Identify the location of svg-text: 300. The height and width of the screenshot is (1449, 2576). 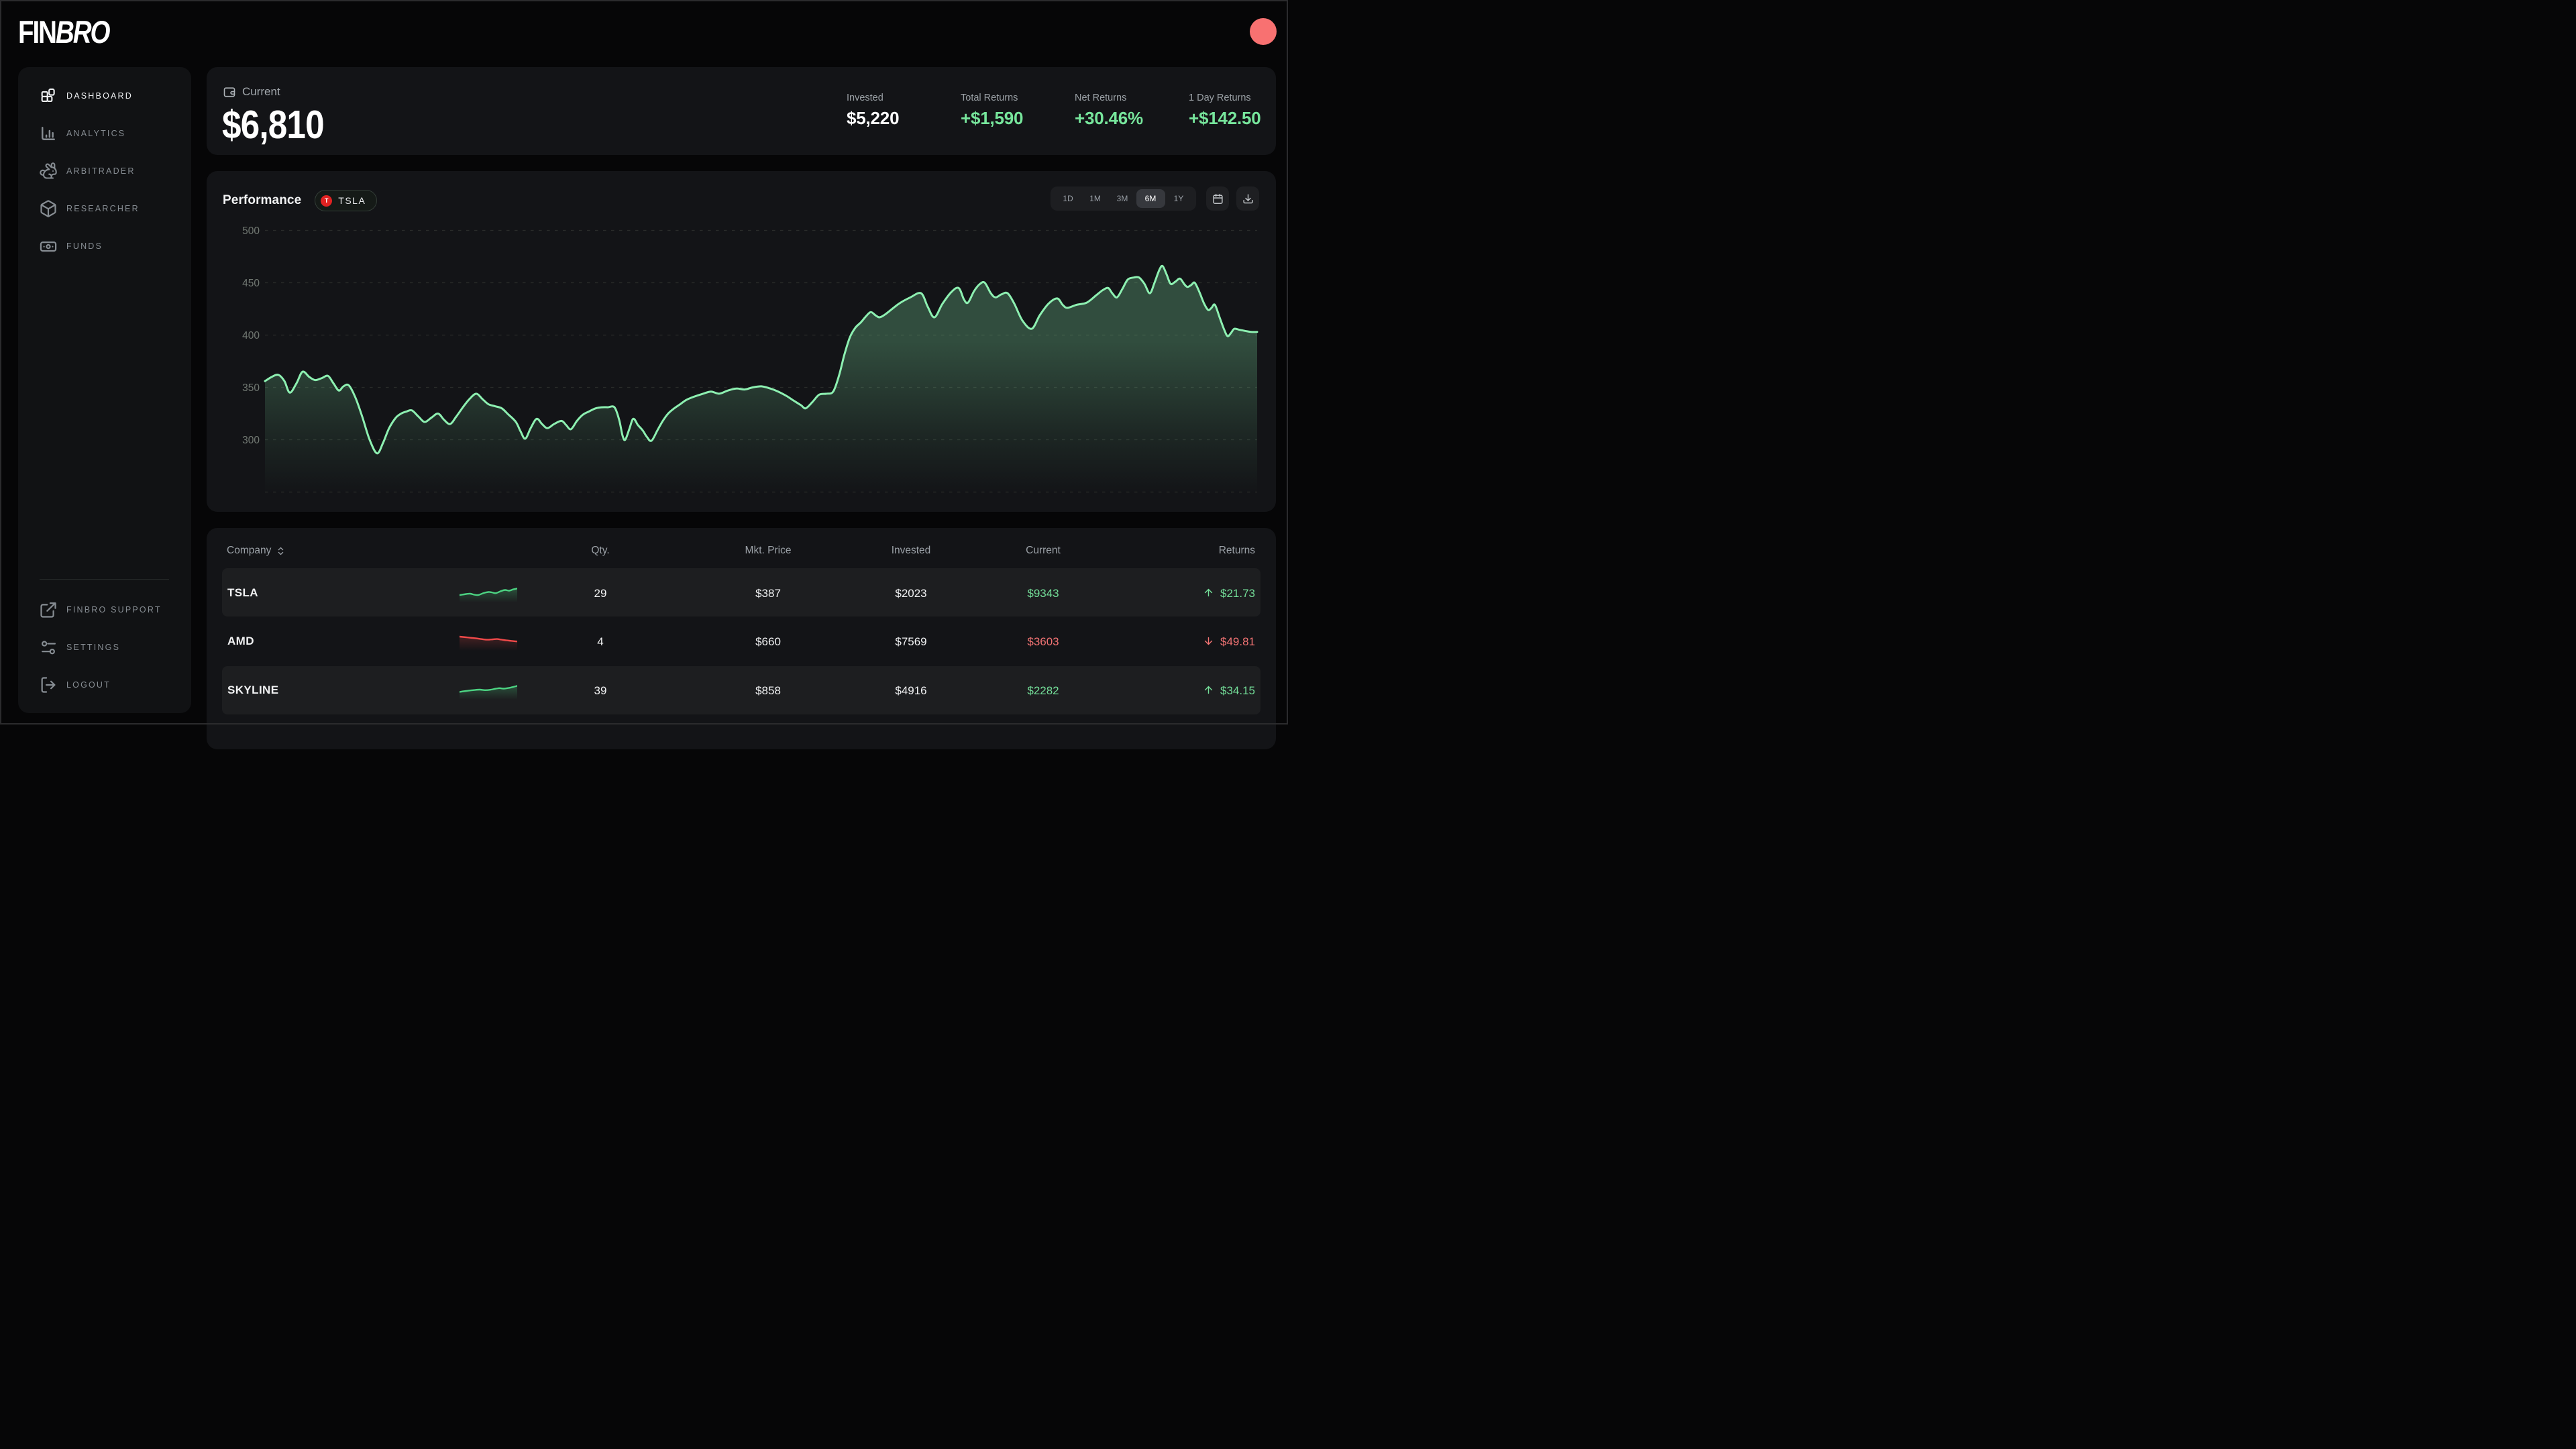
(251, 440).